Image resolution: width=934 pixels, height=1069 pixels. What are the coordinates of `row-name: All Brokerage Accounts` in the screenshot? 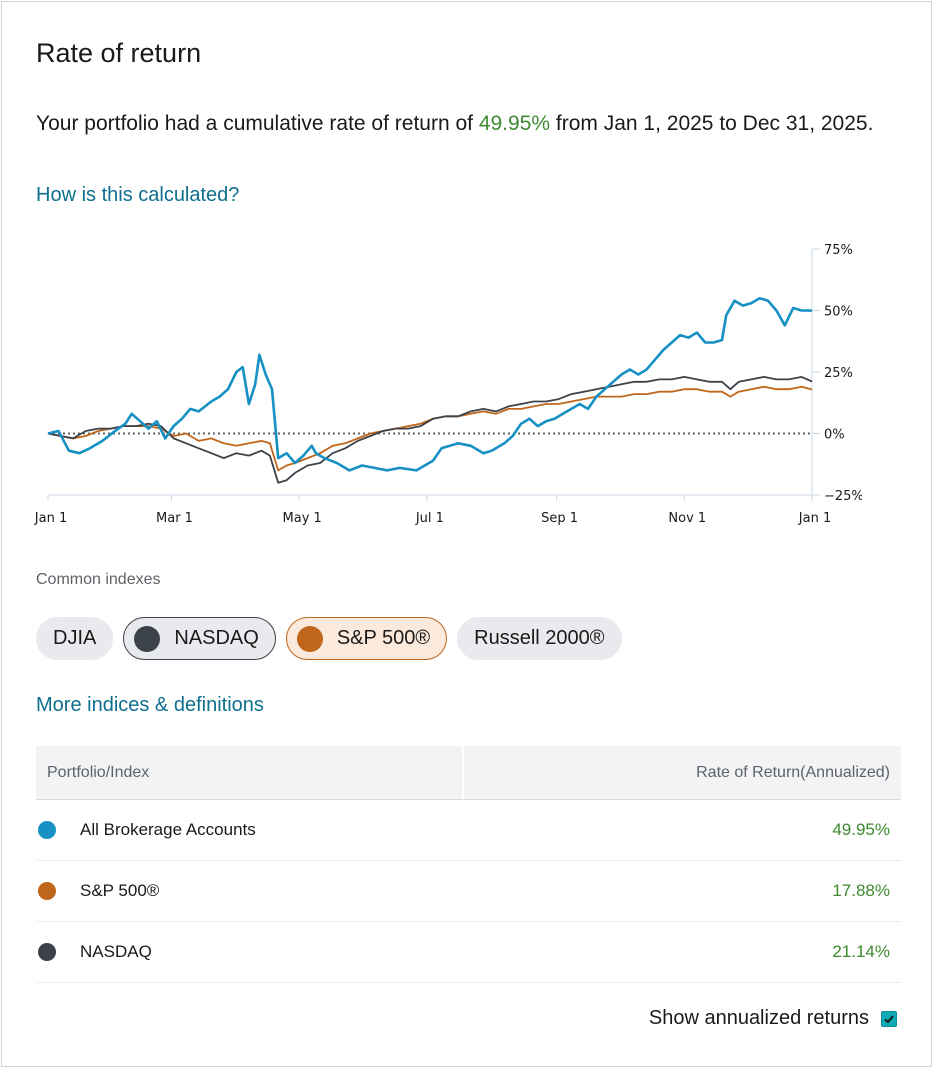 It's located at (168, 829).